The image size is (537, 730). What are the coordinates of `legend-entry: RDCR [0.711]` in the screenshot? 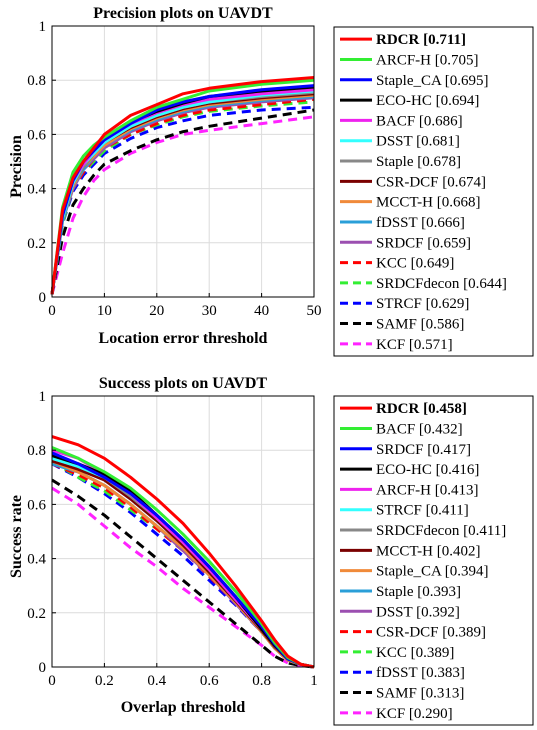 It's located at (421, 40).